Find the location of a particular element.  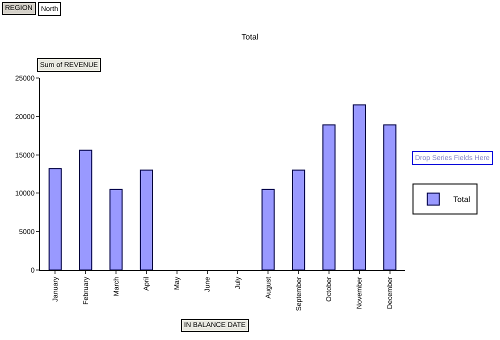

legend-label: Total is located at coordinates (461, 199).